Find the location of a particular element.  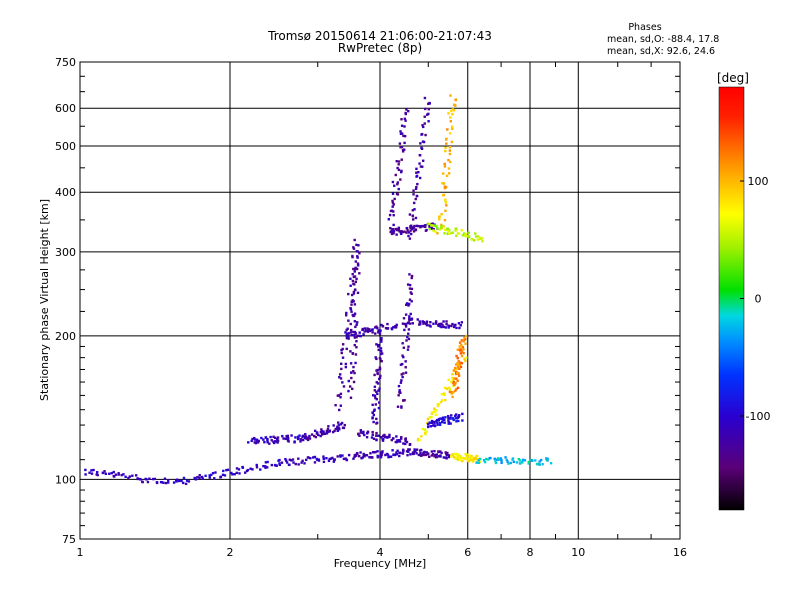

y-axis-label: Stationary phase Virtual Height [km] is located at coordinates (44, 300).